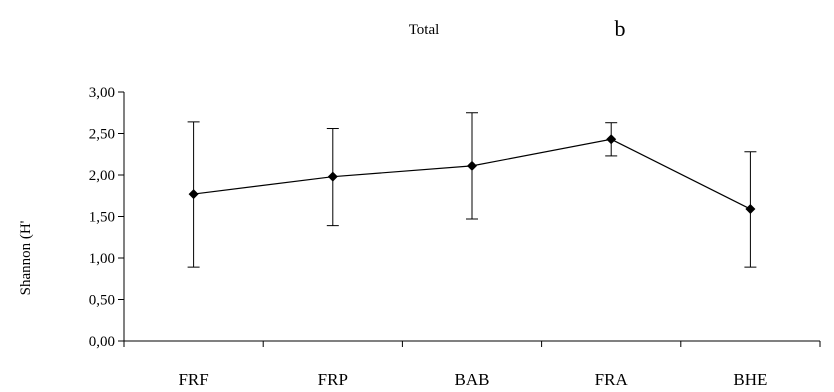  What do you see at coordinates (193, 379) in the screenshot?
I see `x-tick-label: FRF` at bounding box center [193, 379].